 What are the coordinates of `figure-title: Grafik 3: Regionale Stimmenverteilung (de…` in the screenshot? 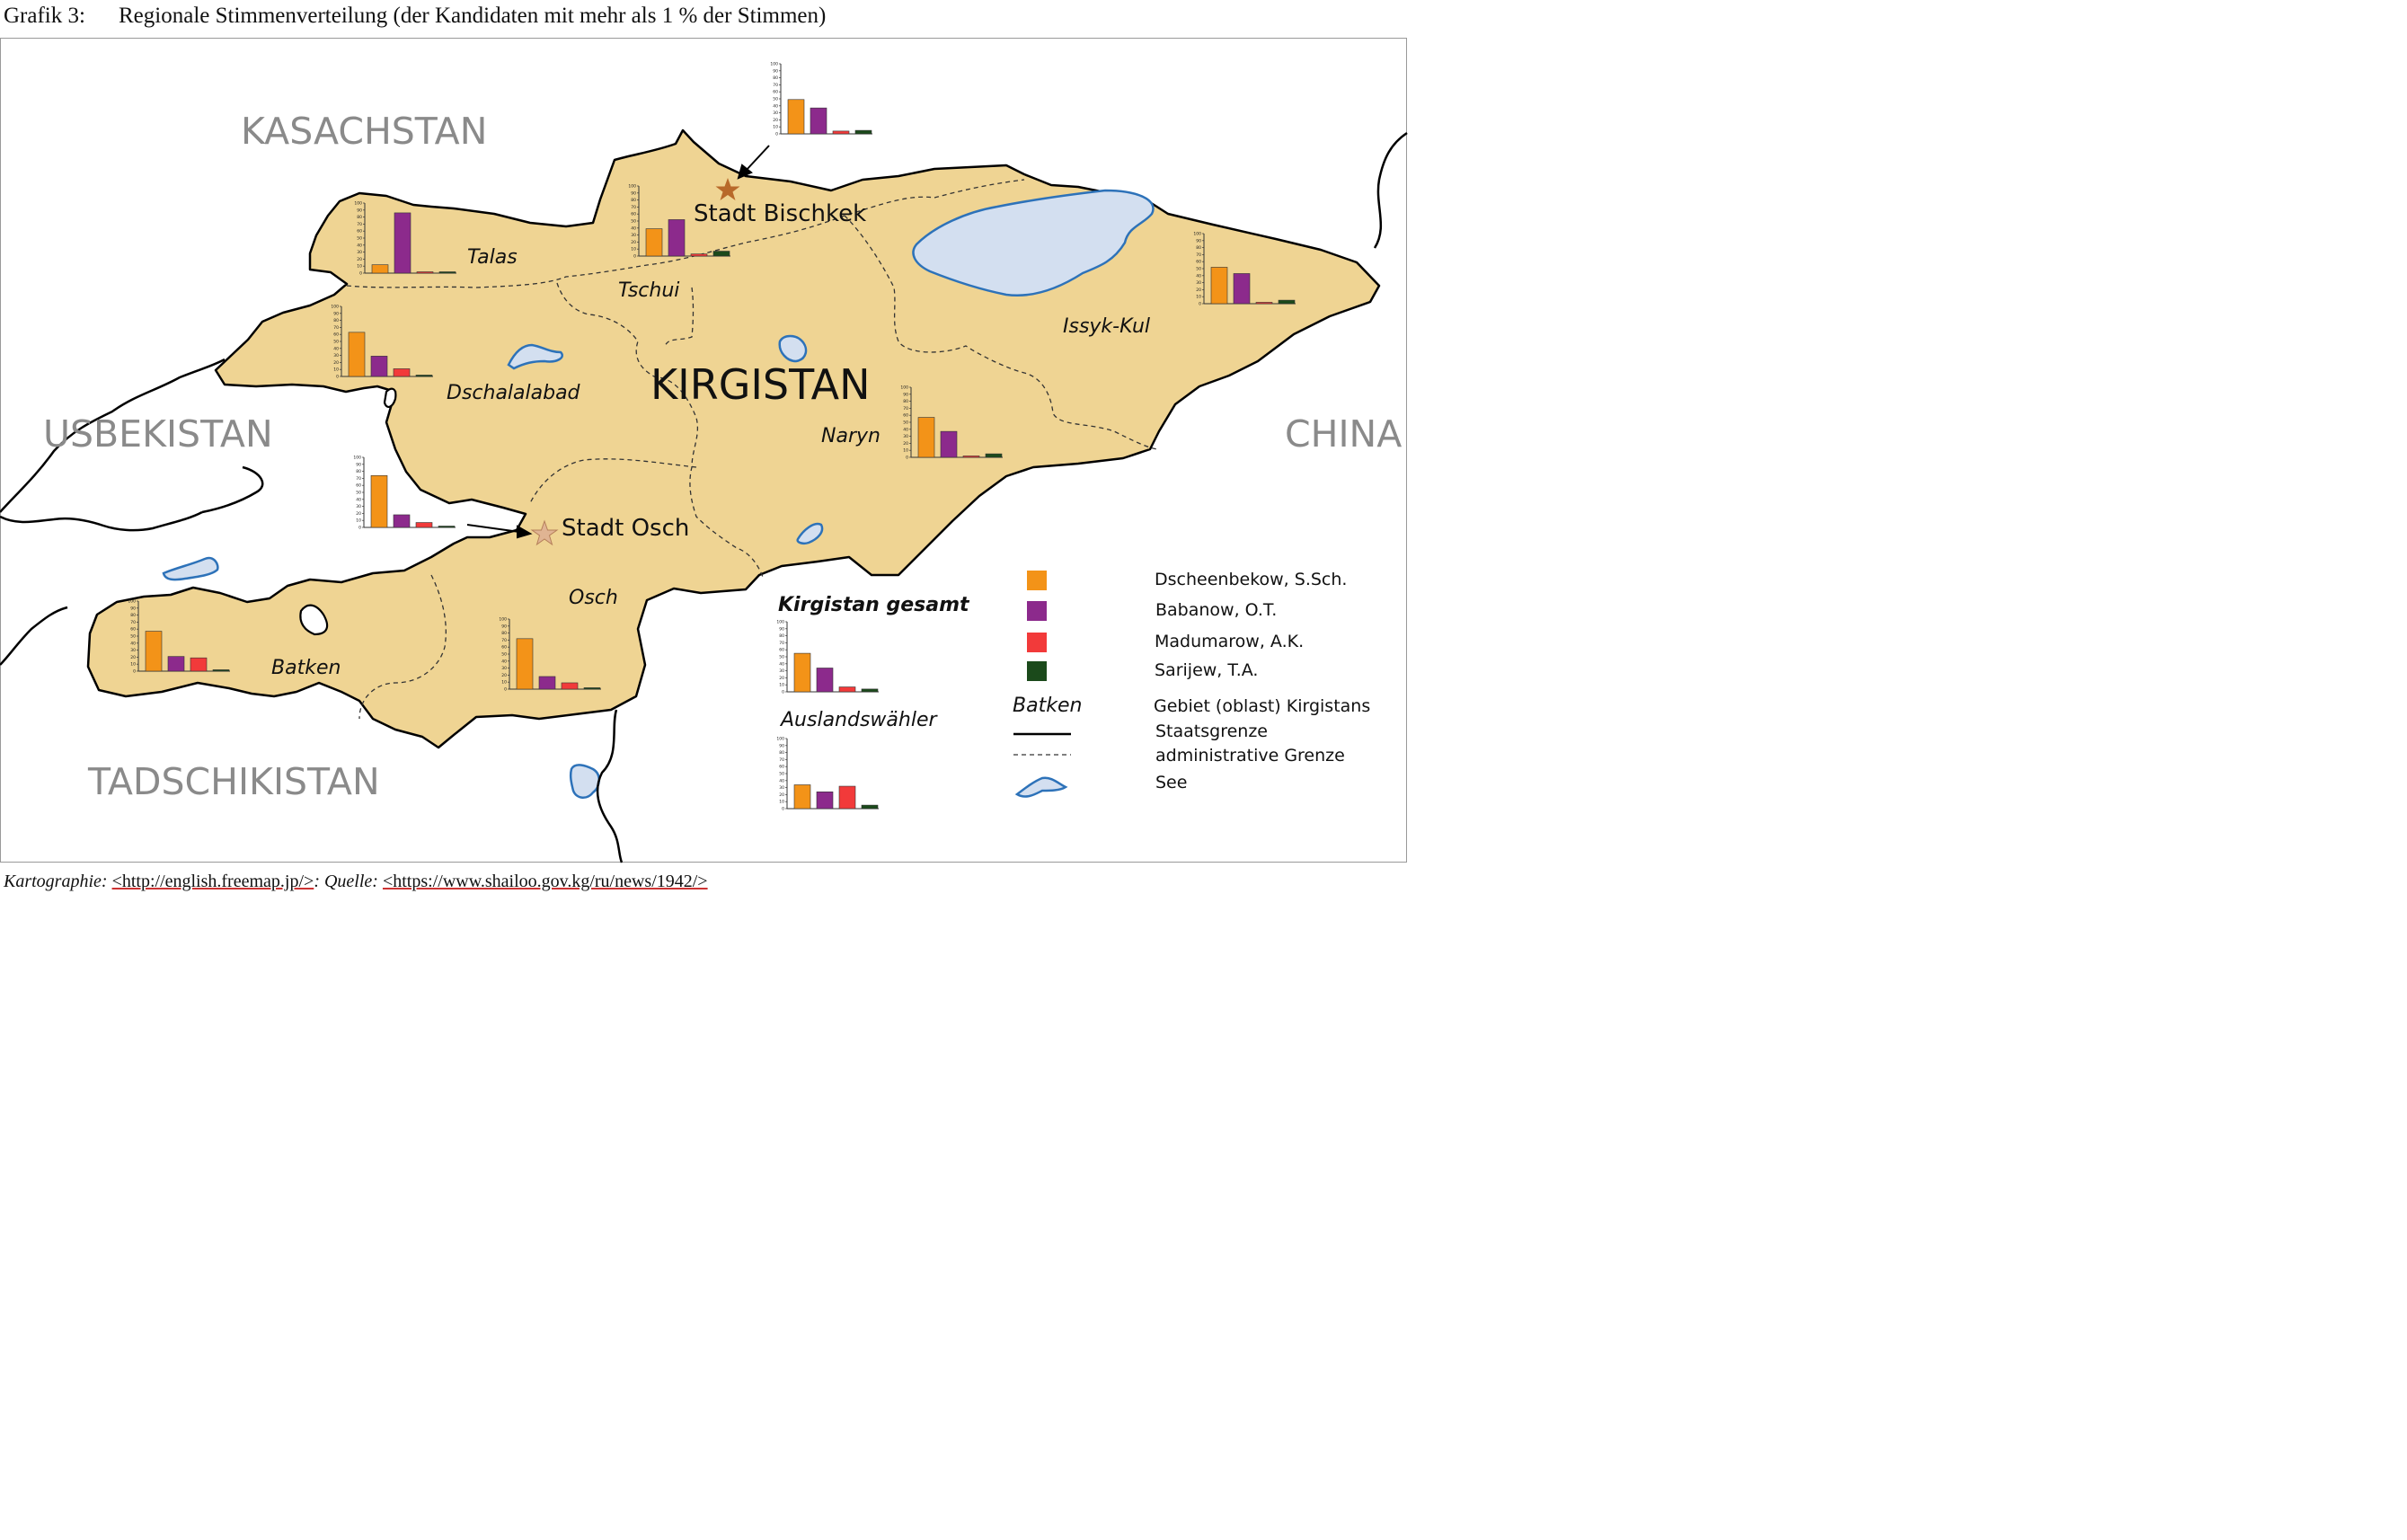 It's located at (415, 16).